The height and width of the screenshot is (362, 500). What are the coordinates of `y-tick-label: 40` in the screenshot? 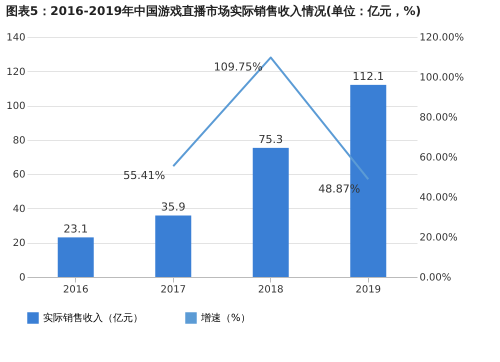 It's located at (19, 209).